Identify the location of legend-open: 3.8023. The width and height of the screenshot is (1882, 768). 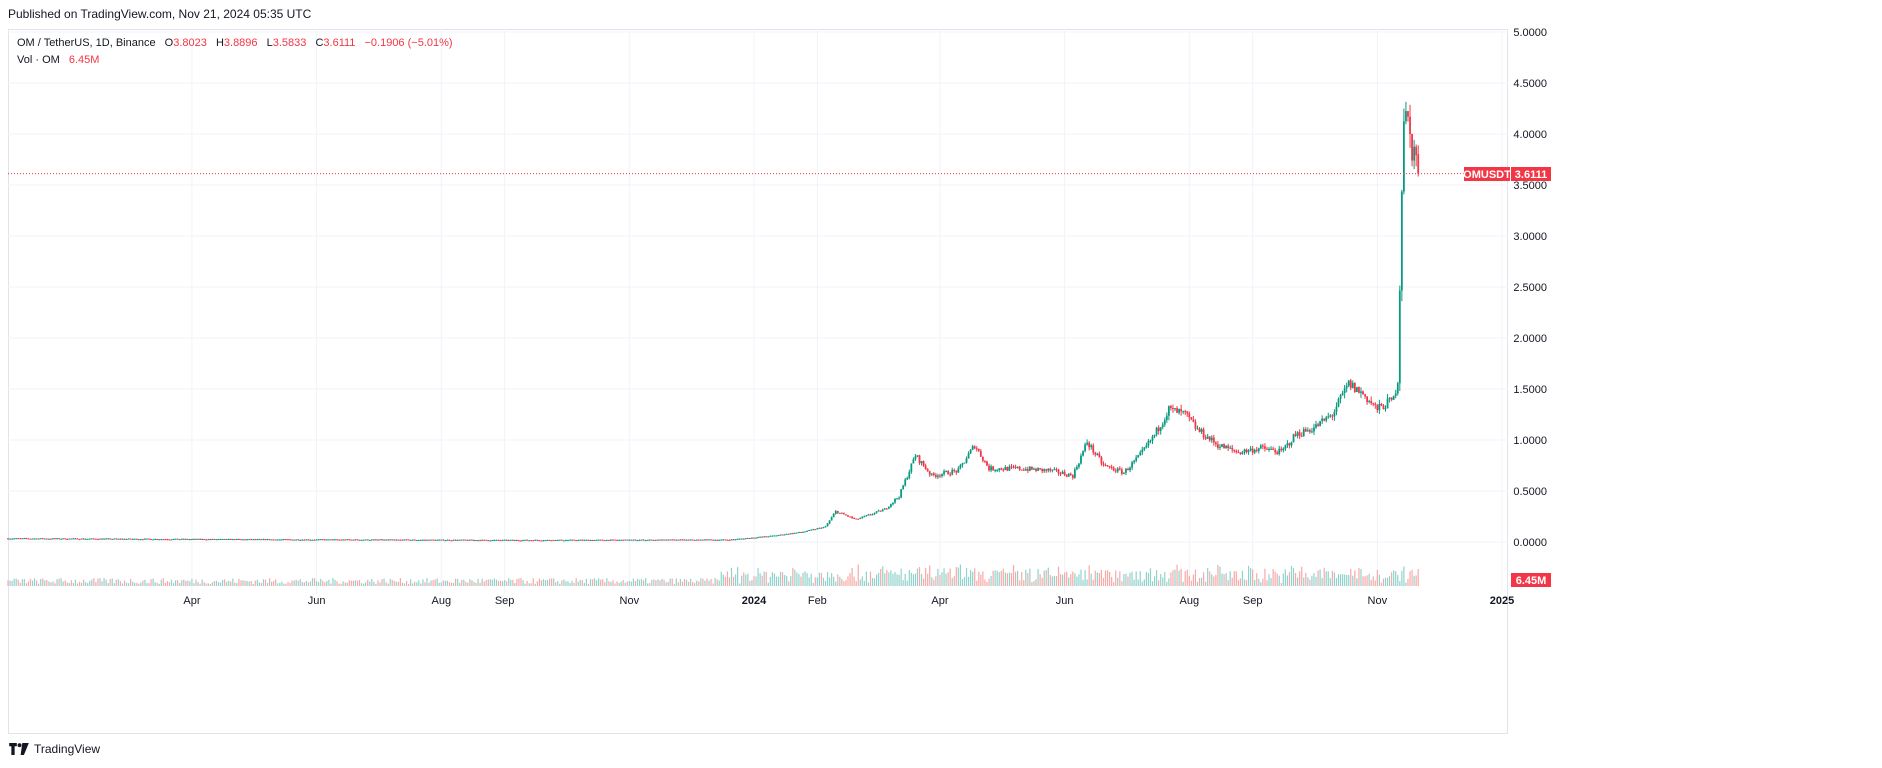
(190, 43).